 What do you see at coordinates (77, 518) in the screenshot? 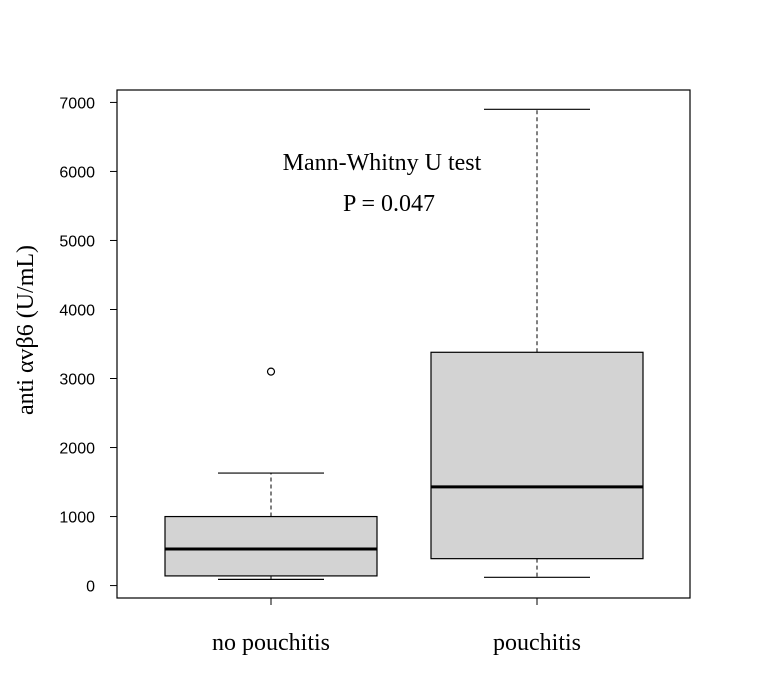
I see `y-tick-label: 1000` at bounding box center [77, 518].